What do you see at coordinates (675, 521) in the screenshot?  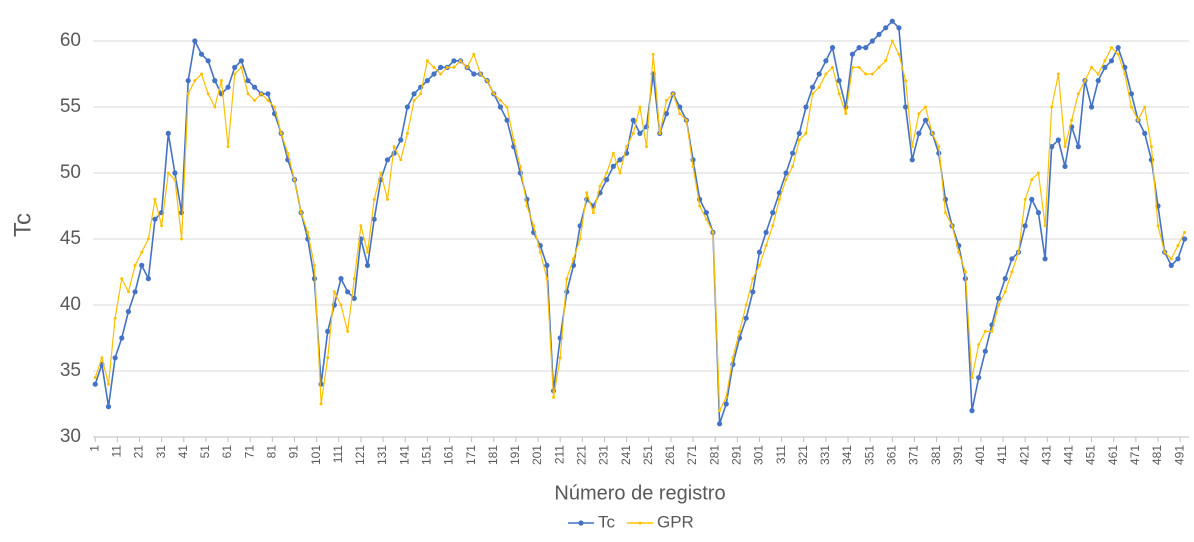 I see `legend-label: GPR` at bounding box center [675, 521].